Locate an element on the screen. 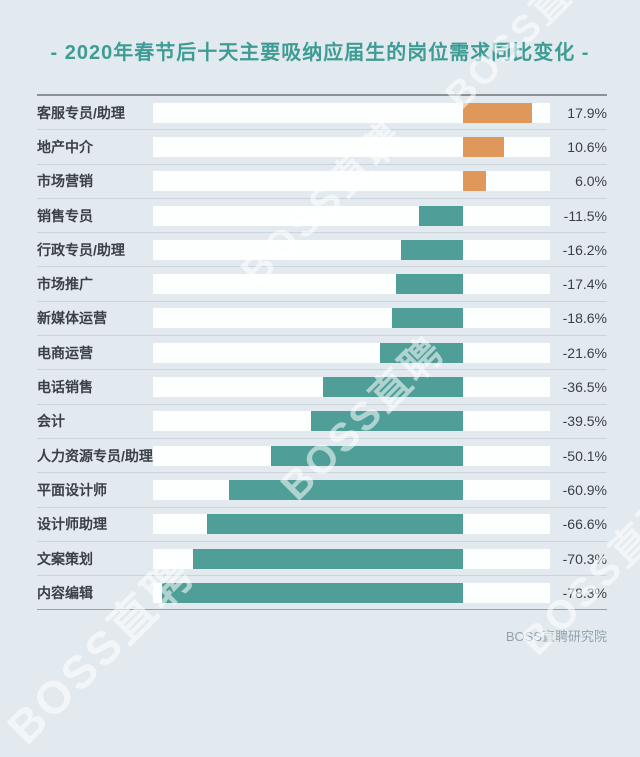 The image size is (640, 757). category-label: 地产中介 is located at coordinates (65, 146).